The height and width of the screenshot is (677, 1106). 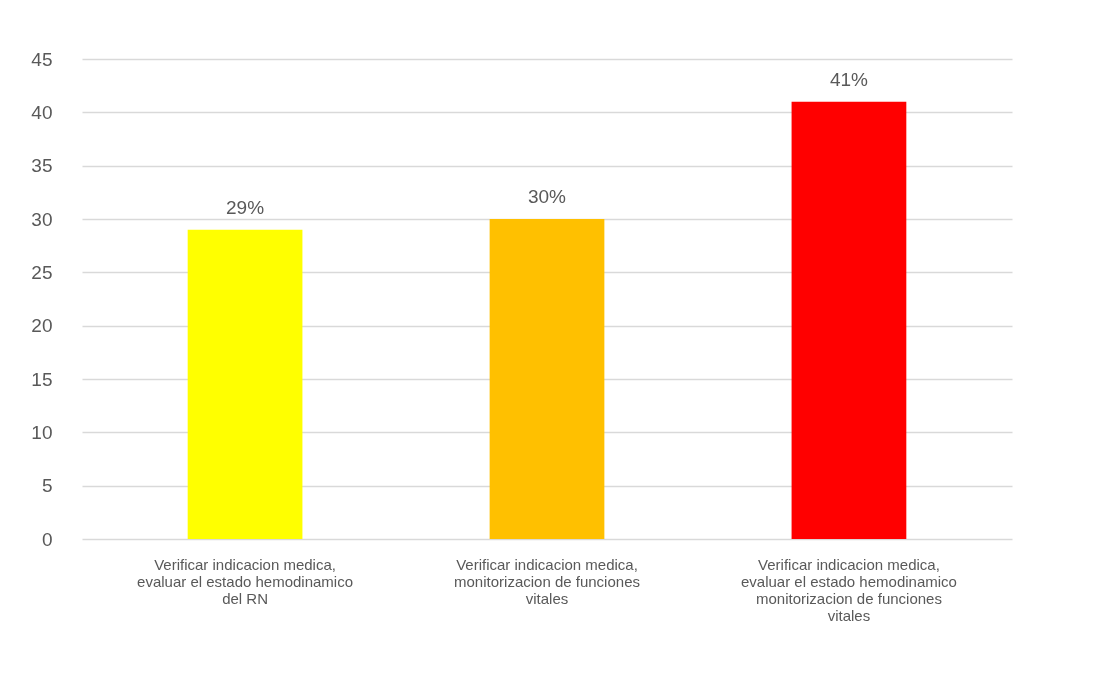 What do you see at coordinates (245, 207) in the screenshot?
I see `data-label: 29%` at bounding box center [245, 207].